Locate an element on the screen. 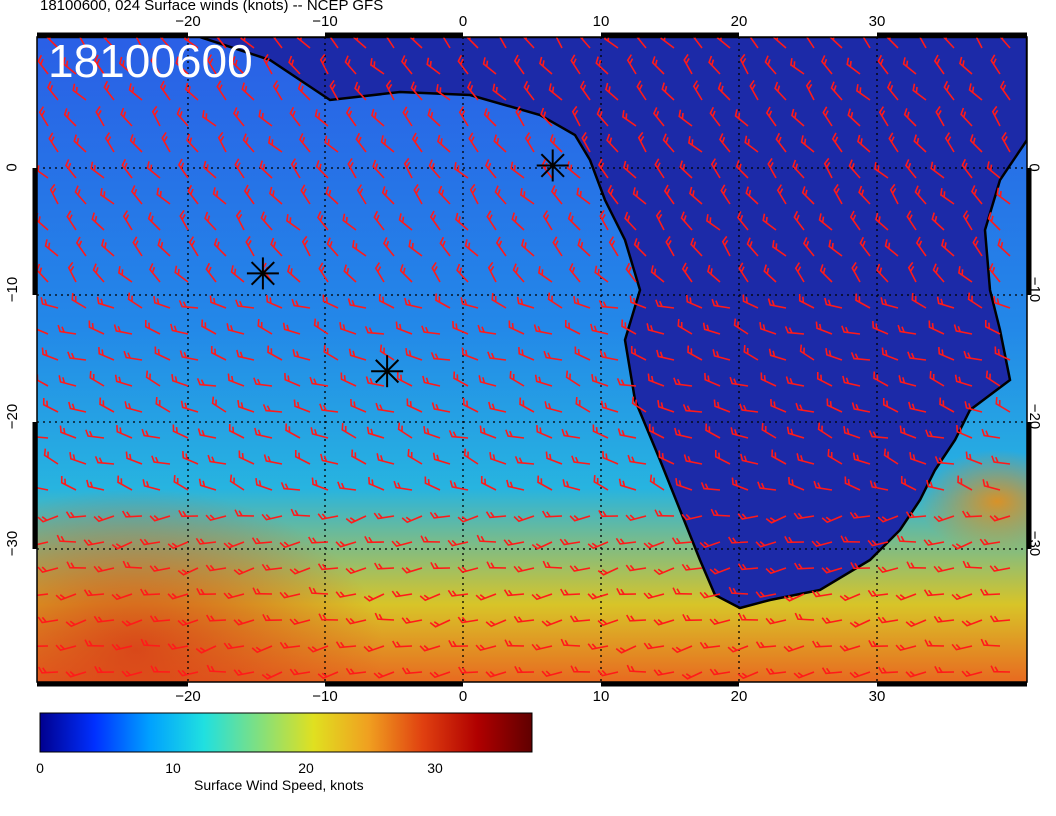 This screenshot has width=1056, height=816. colorbar-tick-10: 10 is located at coordinates (173, 768).